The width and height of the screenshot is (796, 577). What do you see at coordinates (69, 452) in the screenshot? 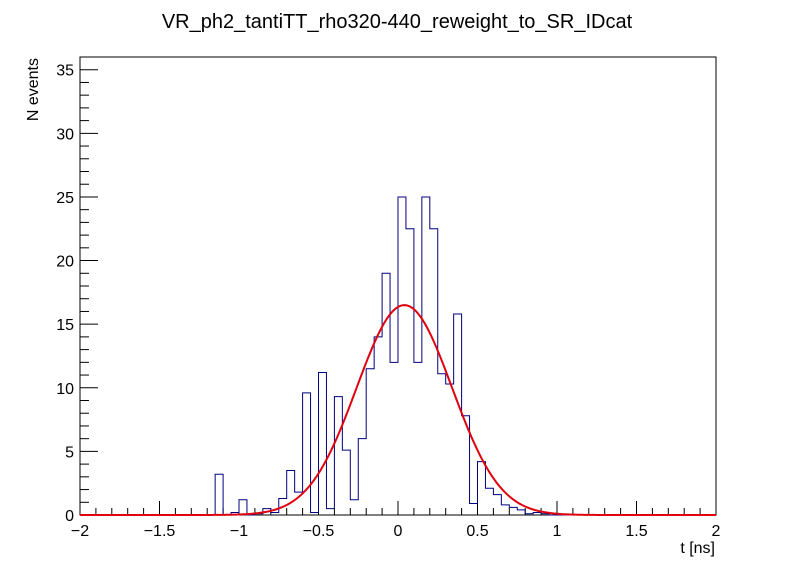
I see `y-tick-label: 5` at bounding box center [69, 452].